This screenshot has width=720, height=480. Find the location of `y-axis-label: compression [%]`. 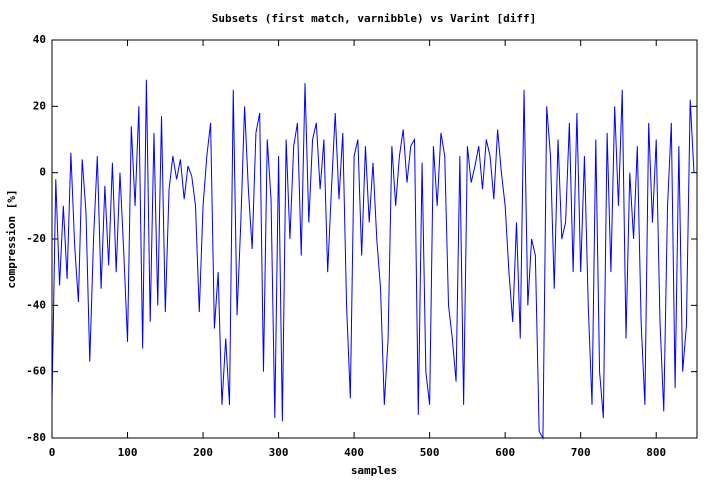

y-axis-label: compression [%] is located at coordinates (11, 238).